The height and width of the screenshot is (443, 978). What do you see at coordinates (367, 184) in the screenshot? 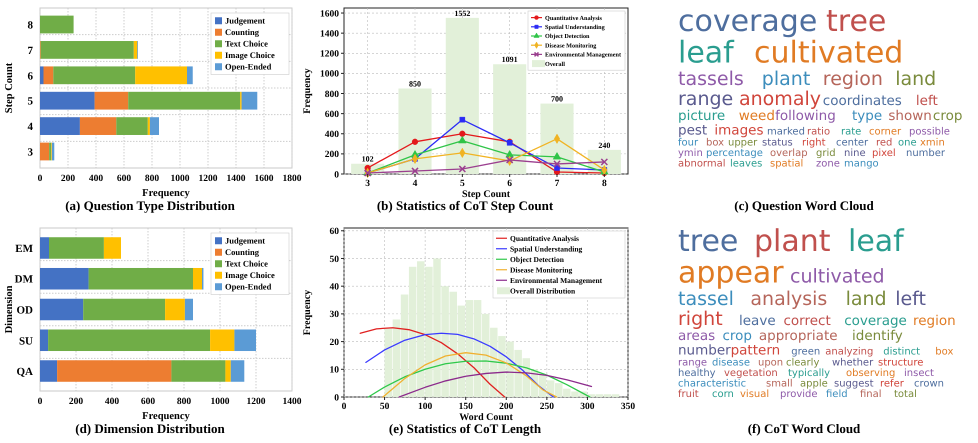
I see `x-tick-label: 3` at bounding box center [367, 184].